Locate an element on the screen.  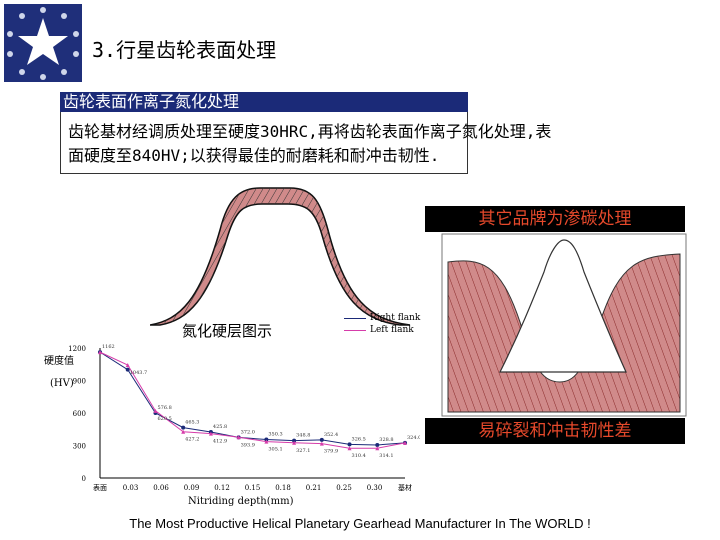
data-label: 324.0 is located at coordinates (413, 438).